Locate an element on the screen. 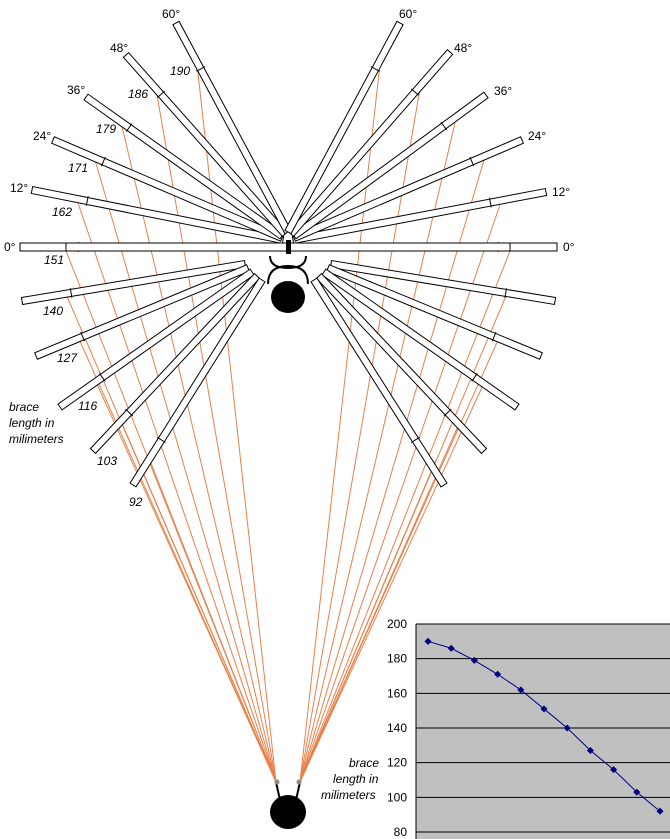 Image resolution: width=670 pixels, height=839 pixels. center-post is located at coordinates (288, 247).